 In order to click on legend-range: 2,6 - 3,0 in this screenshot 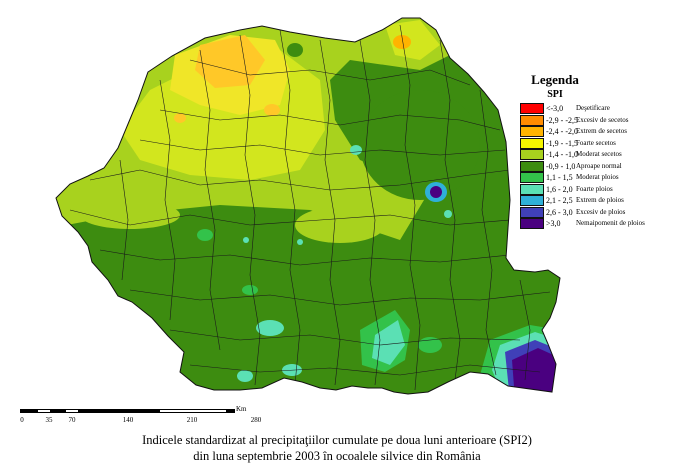, I will do `click(559, 212)`.